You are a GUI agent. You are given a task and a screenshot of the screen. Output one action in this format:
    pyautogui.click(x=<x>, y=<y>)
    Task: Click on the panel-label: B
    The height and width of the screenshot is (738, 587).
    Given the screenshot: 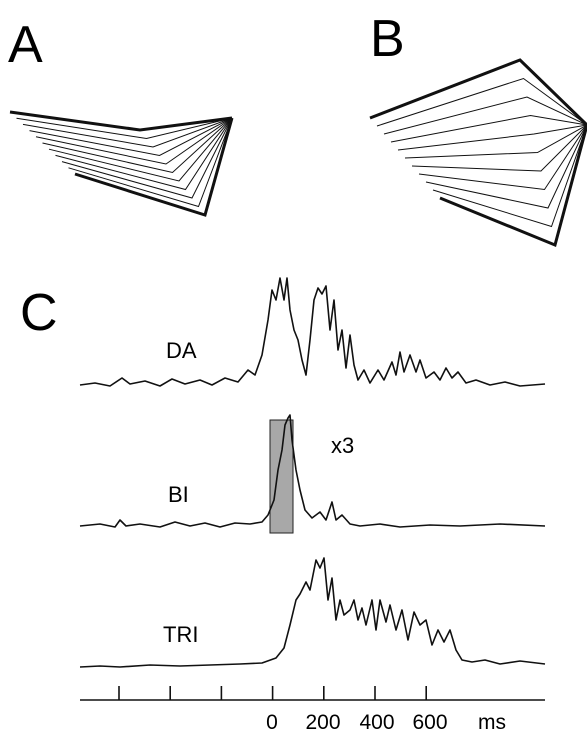 What is the action you would take?
    pyautogui.click(x=387, y=39)
    